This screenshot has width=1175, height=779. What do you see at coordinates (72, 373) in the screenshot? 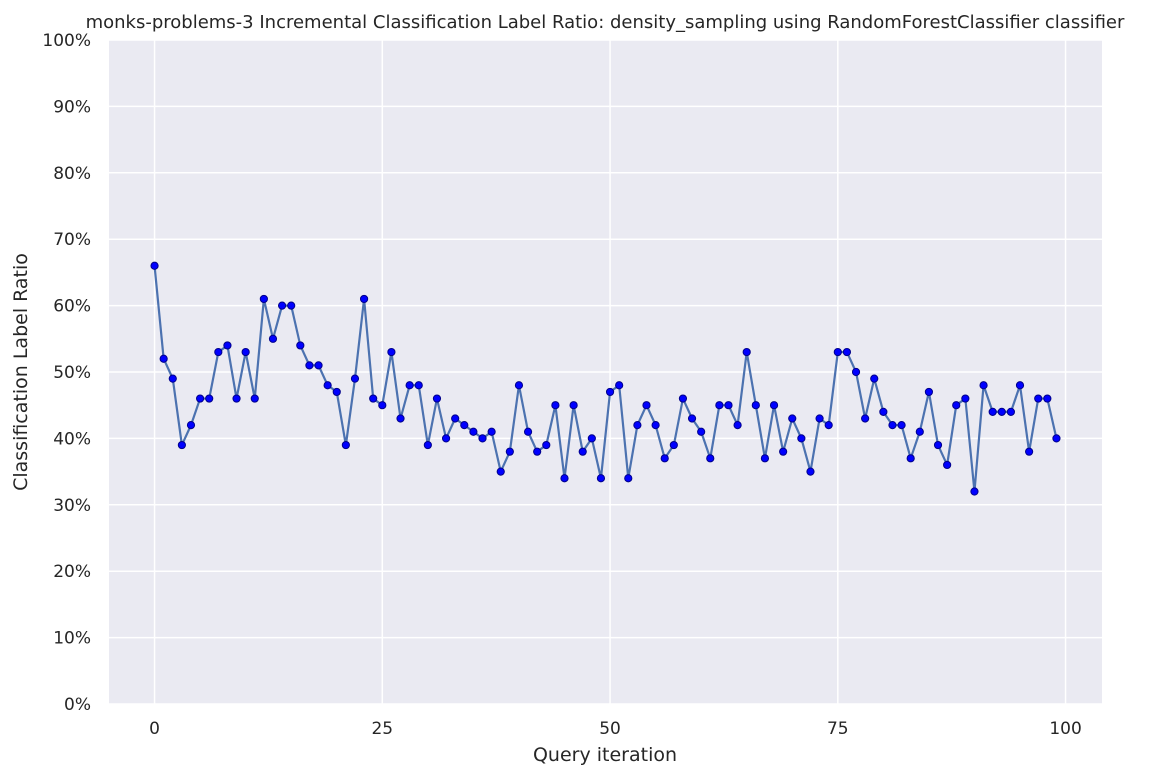
I see `y-tick-label: 50%` at bounding box center [72, 373].